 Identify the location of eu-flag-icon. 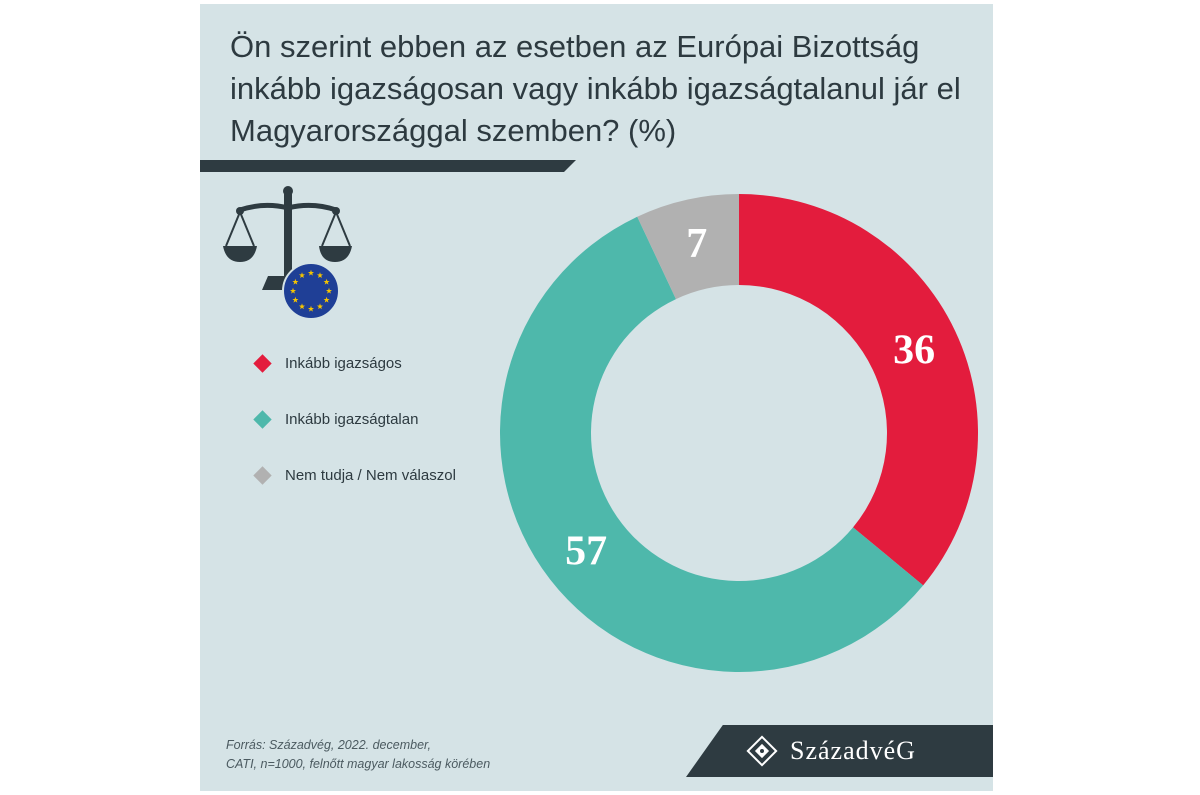
(311, 291).